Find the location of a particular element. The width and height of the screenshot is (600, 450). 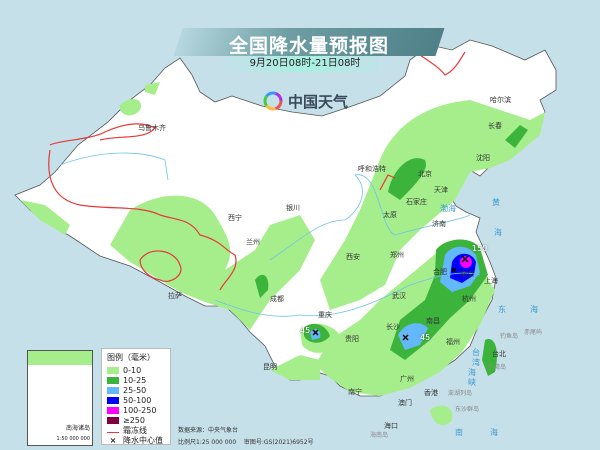

legend-title: 图例（毫米） is located at coordinates (131, 357).